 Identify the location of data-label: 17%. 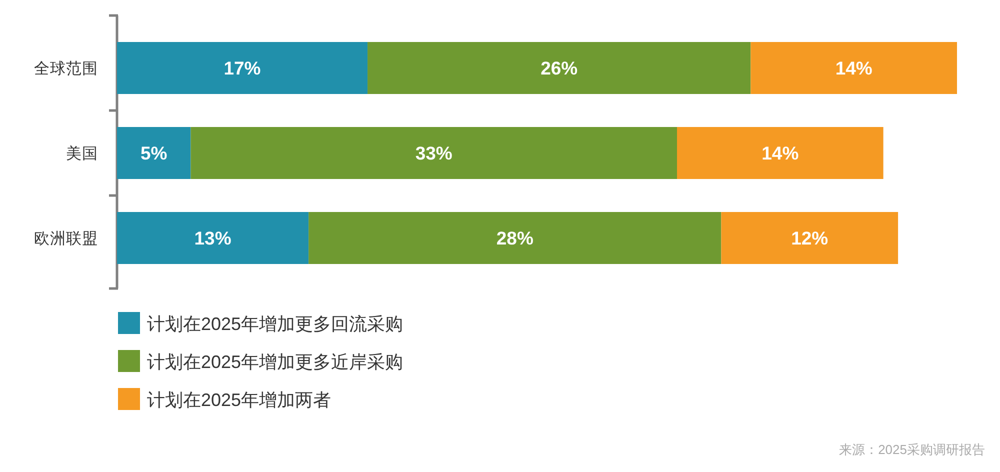
(242, 68).